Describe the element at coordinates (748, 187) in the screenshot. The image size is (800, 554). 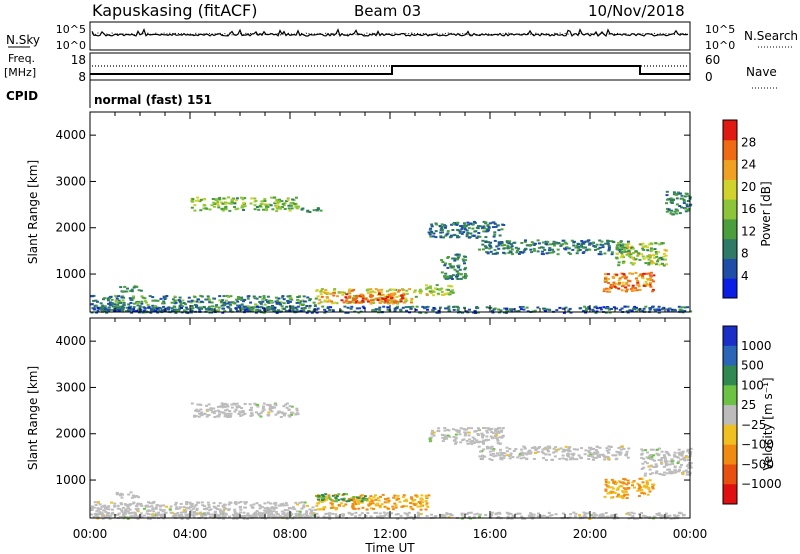
I see `power-colorbar-tick: 20` at that location.